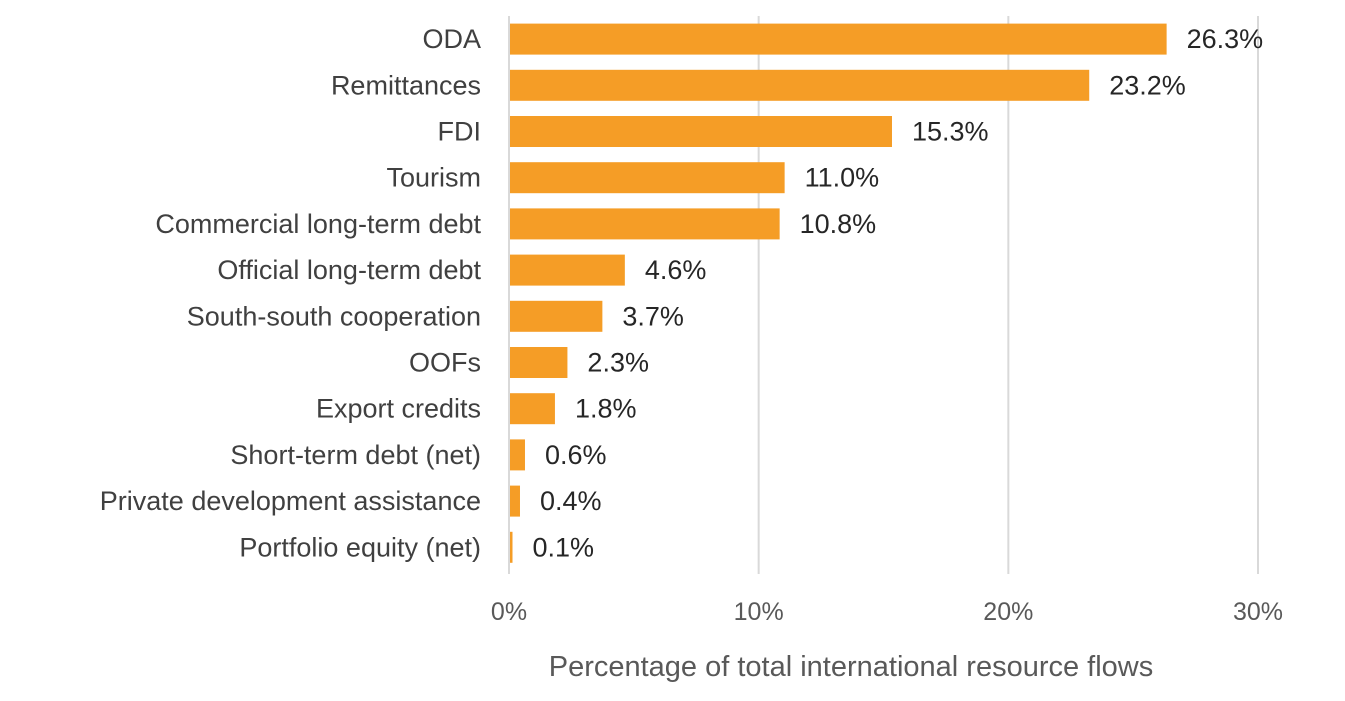  I want to click on category-label: Short-term debt (net), so click(355, 455).